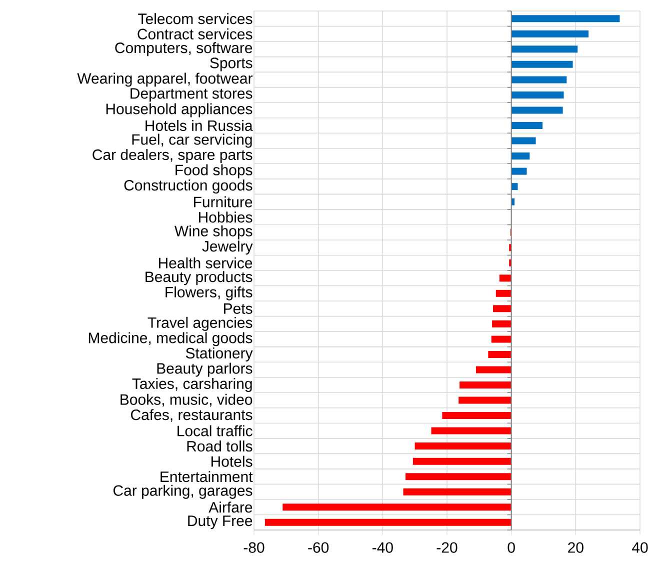  Describe the element at coordinates (182, 491) in the screenshot. I see `y-tick-label: Car parking, garages` at that location.